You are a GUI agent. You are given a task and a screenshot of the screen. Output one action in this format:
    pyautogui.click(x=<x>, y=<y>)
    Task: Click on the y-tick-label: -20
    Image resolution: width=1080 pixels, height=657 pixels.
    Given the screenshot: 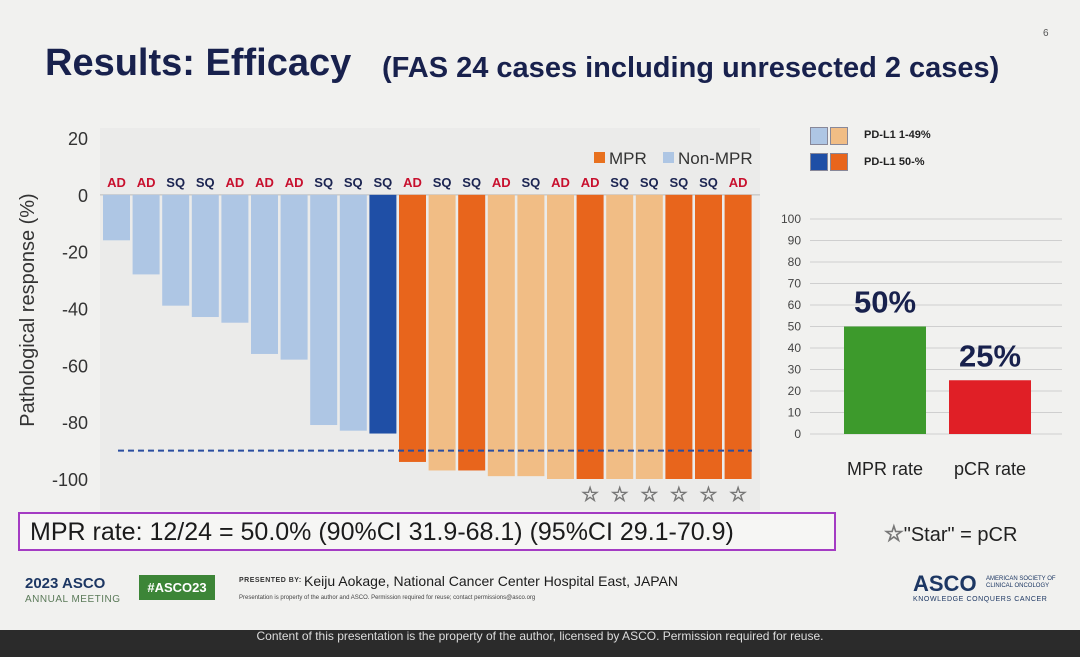 What is the action you would take?
    pyautogui.click(x=75, y=253)
    